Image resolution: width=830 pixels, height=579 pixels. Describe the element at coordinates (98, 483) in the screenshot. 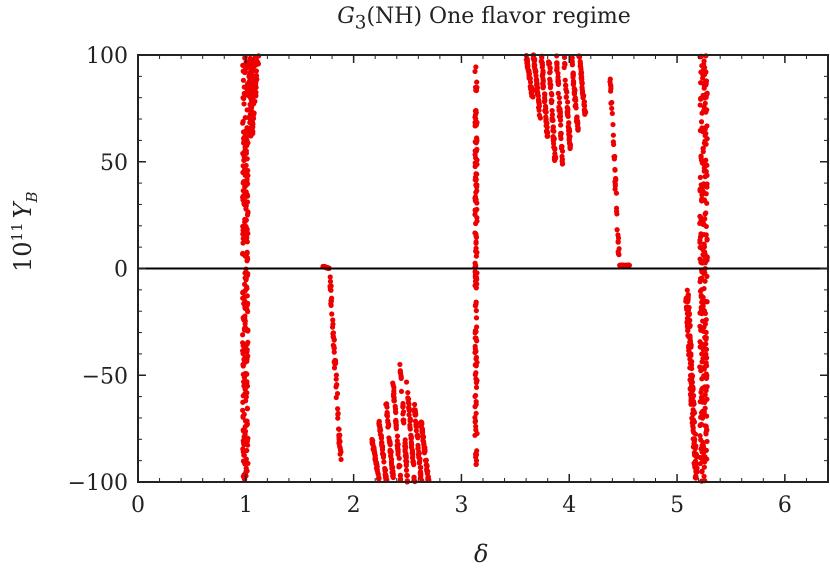

I see `y-tick-label: −100` at that location.